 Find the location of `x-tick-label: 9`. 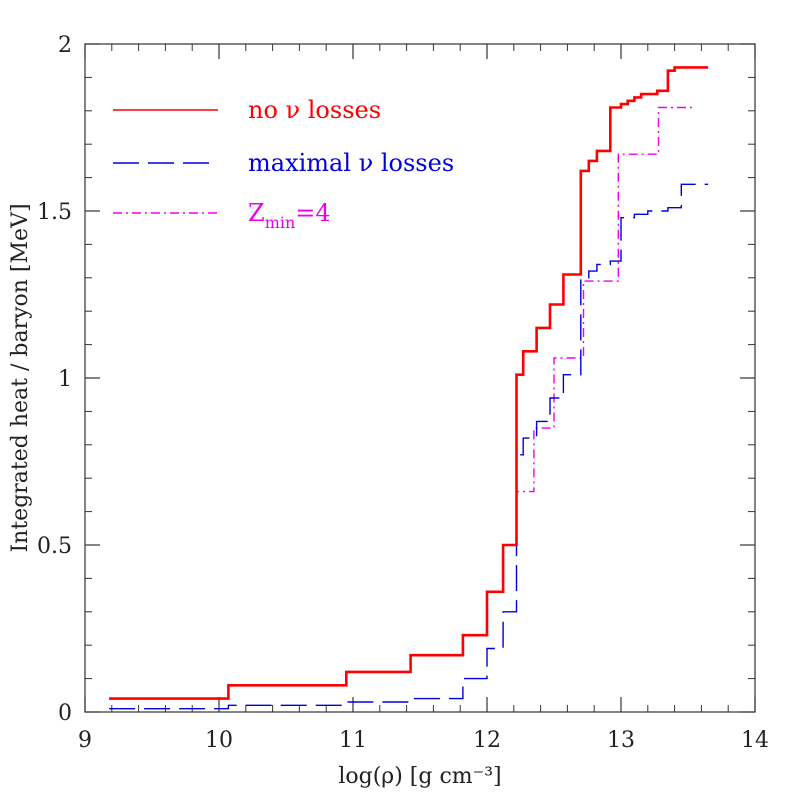

x-tick-label: 9 is located at coordinates (85, 740).